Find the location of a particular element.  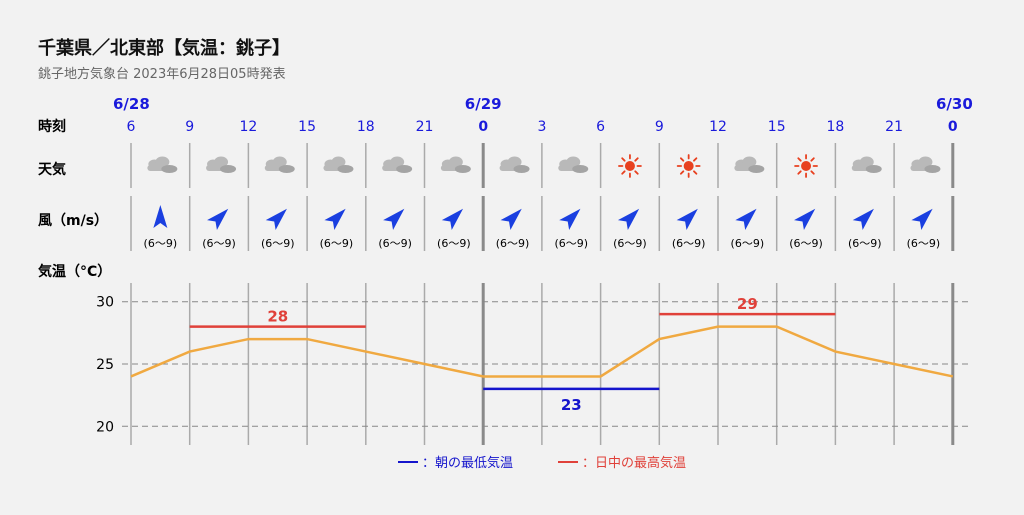

hour-label: 15 is located at coordinates (307, 127).